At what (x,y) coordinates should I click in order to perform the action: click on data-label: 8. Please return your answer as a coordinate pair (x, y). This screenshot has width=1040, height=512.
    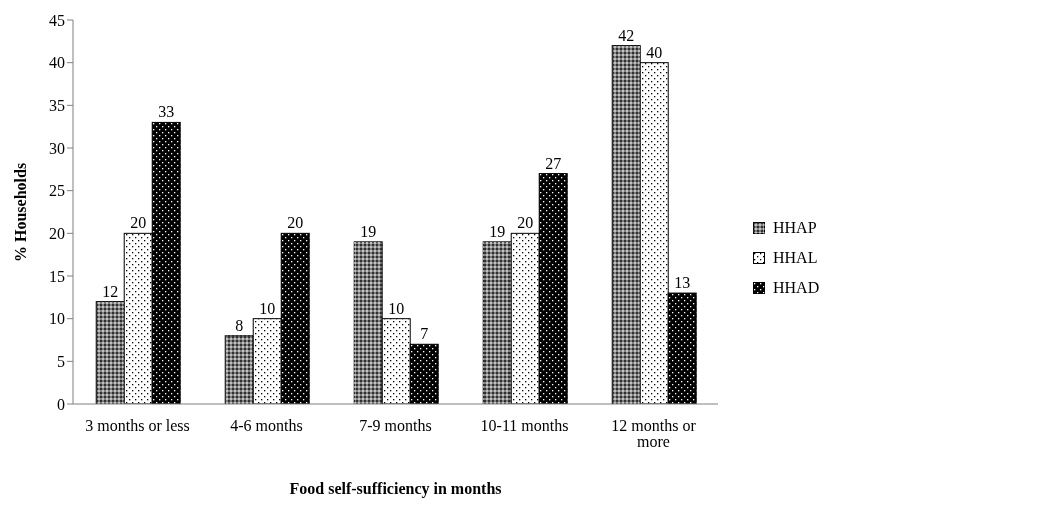
    Looking at the image, I should click on (239, 325).